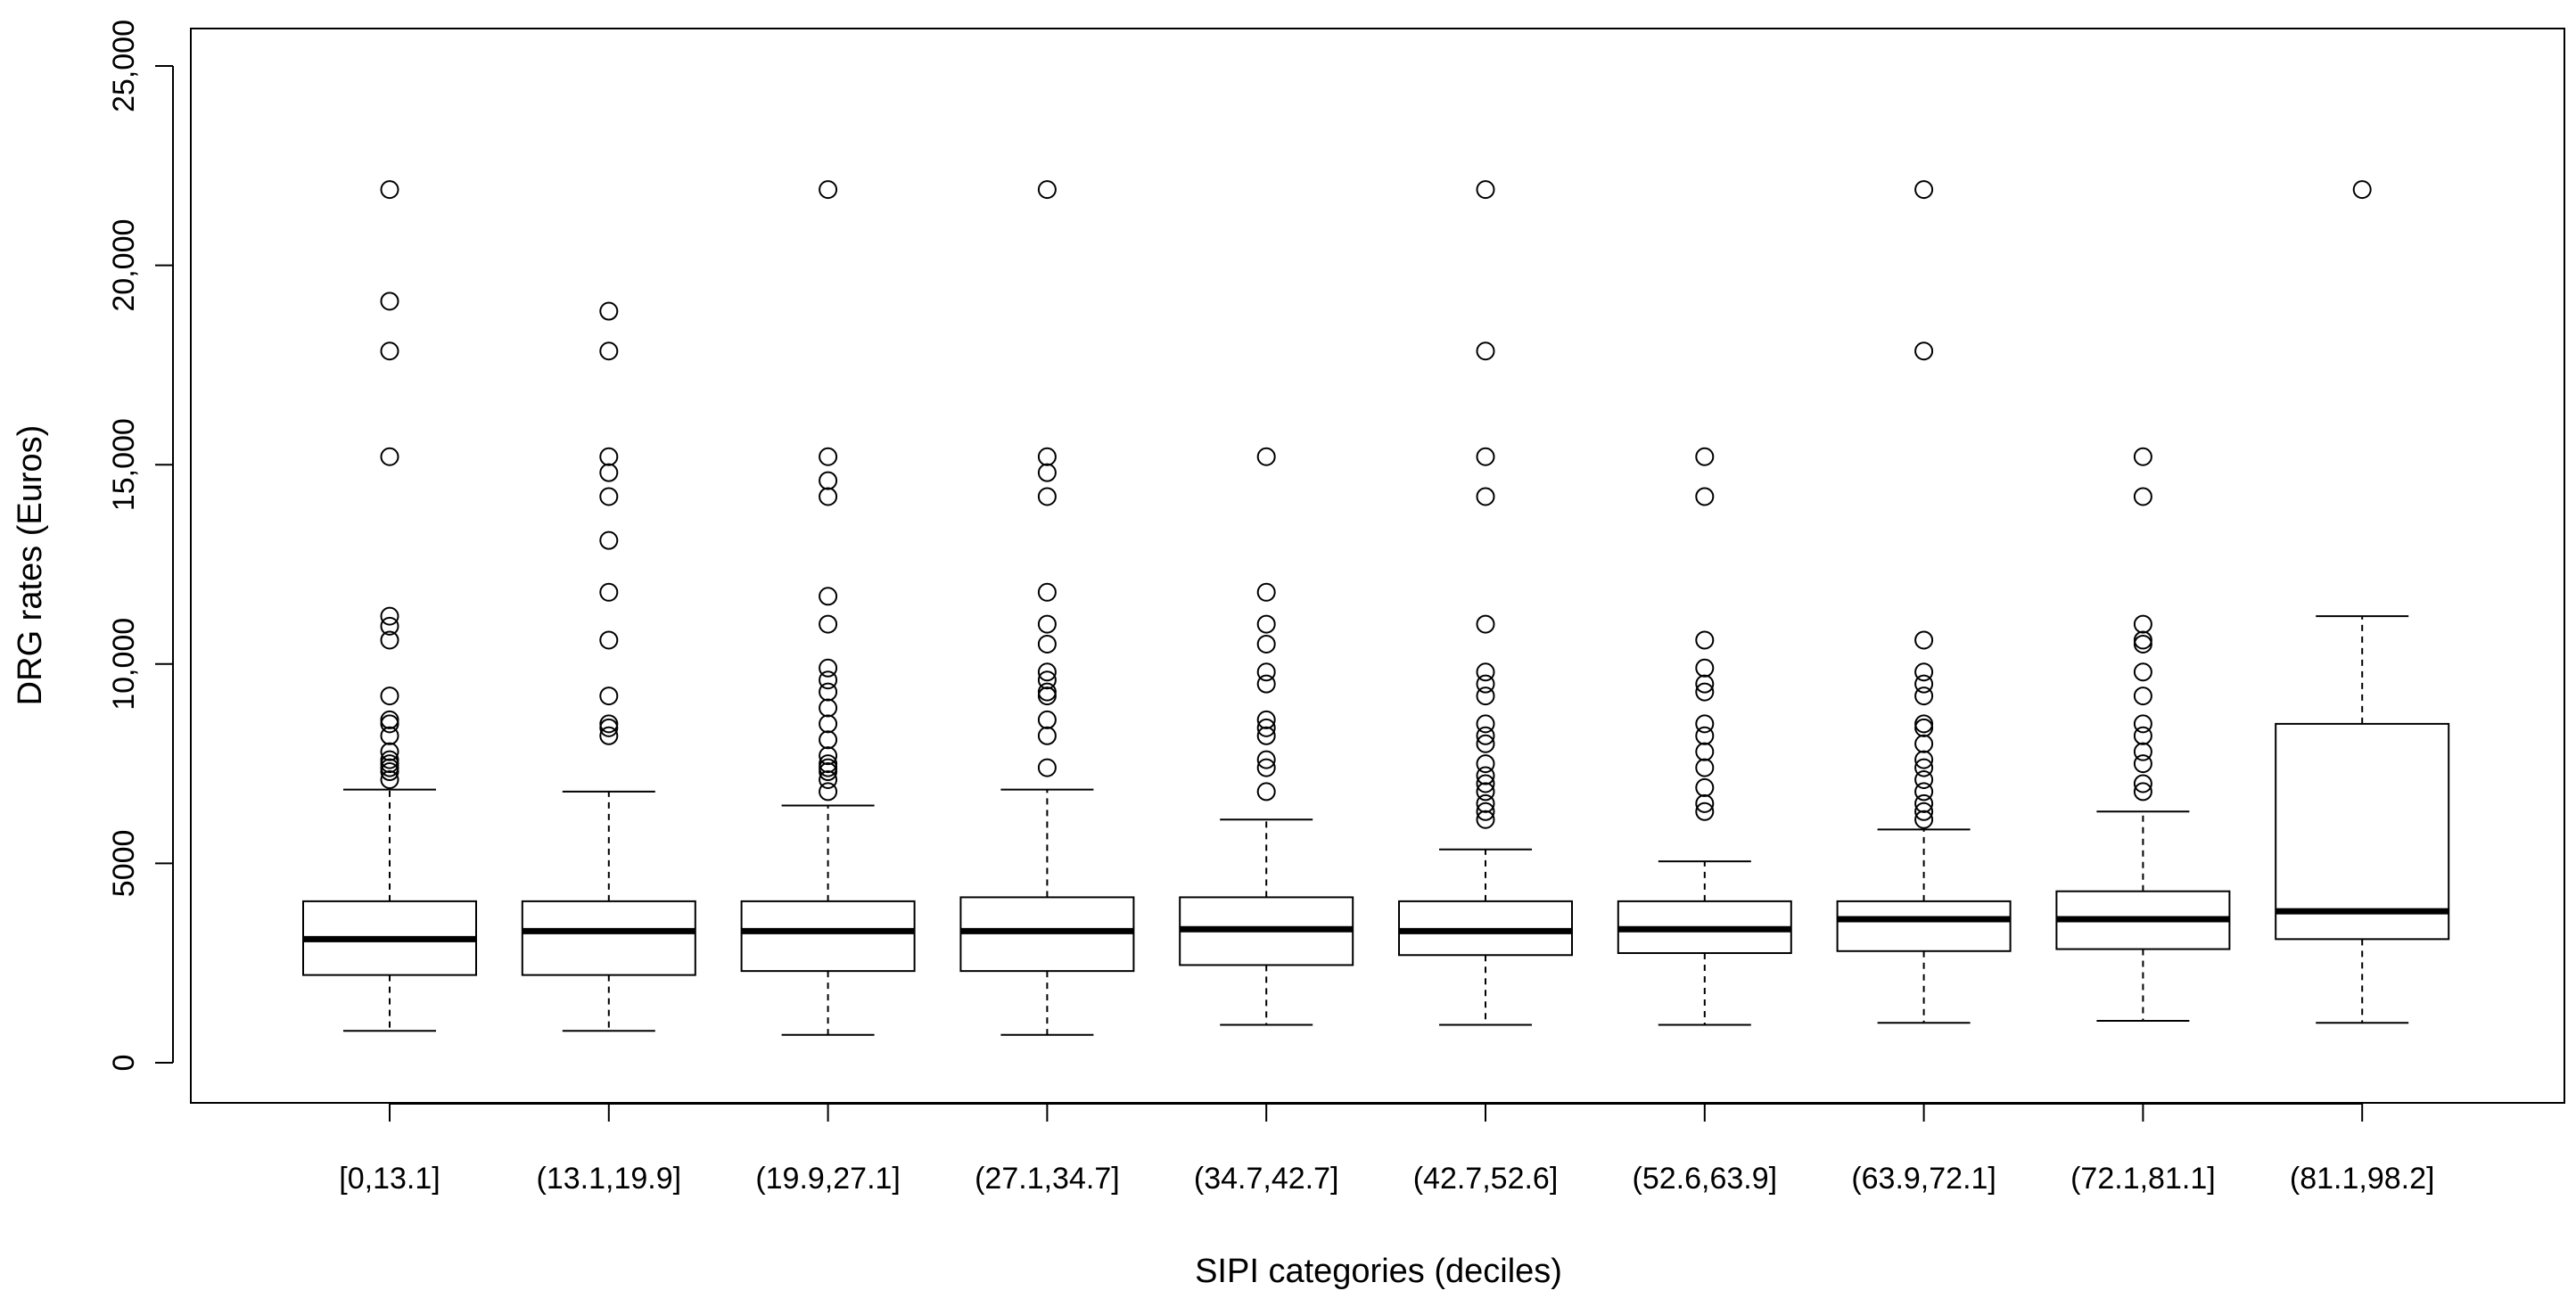  What do you see at coordinates (124, 864) in the screenshot?
I see `y-tick-label: 5000` at bounding box center [124, 864].